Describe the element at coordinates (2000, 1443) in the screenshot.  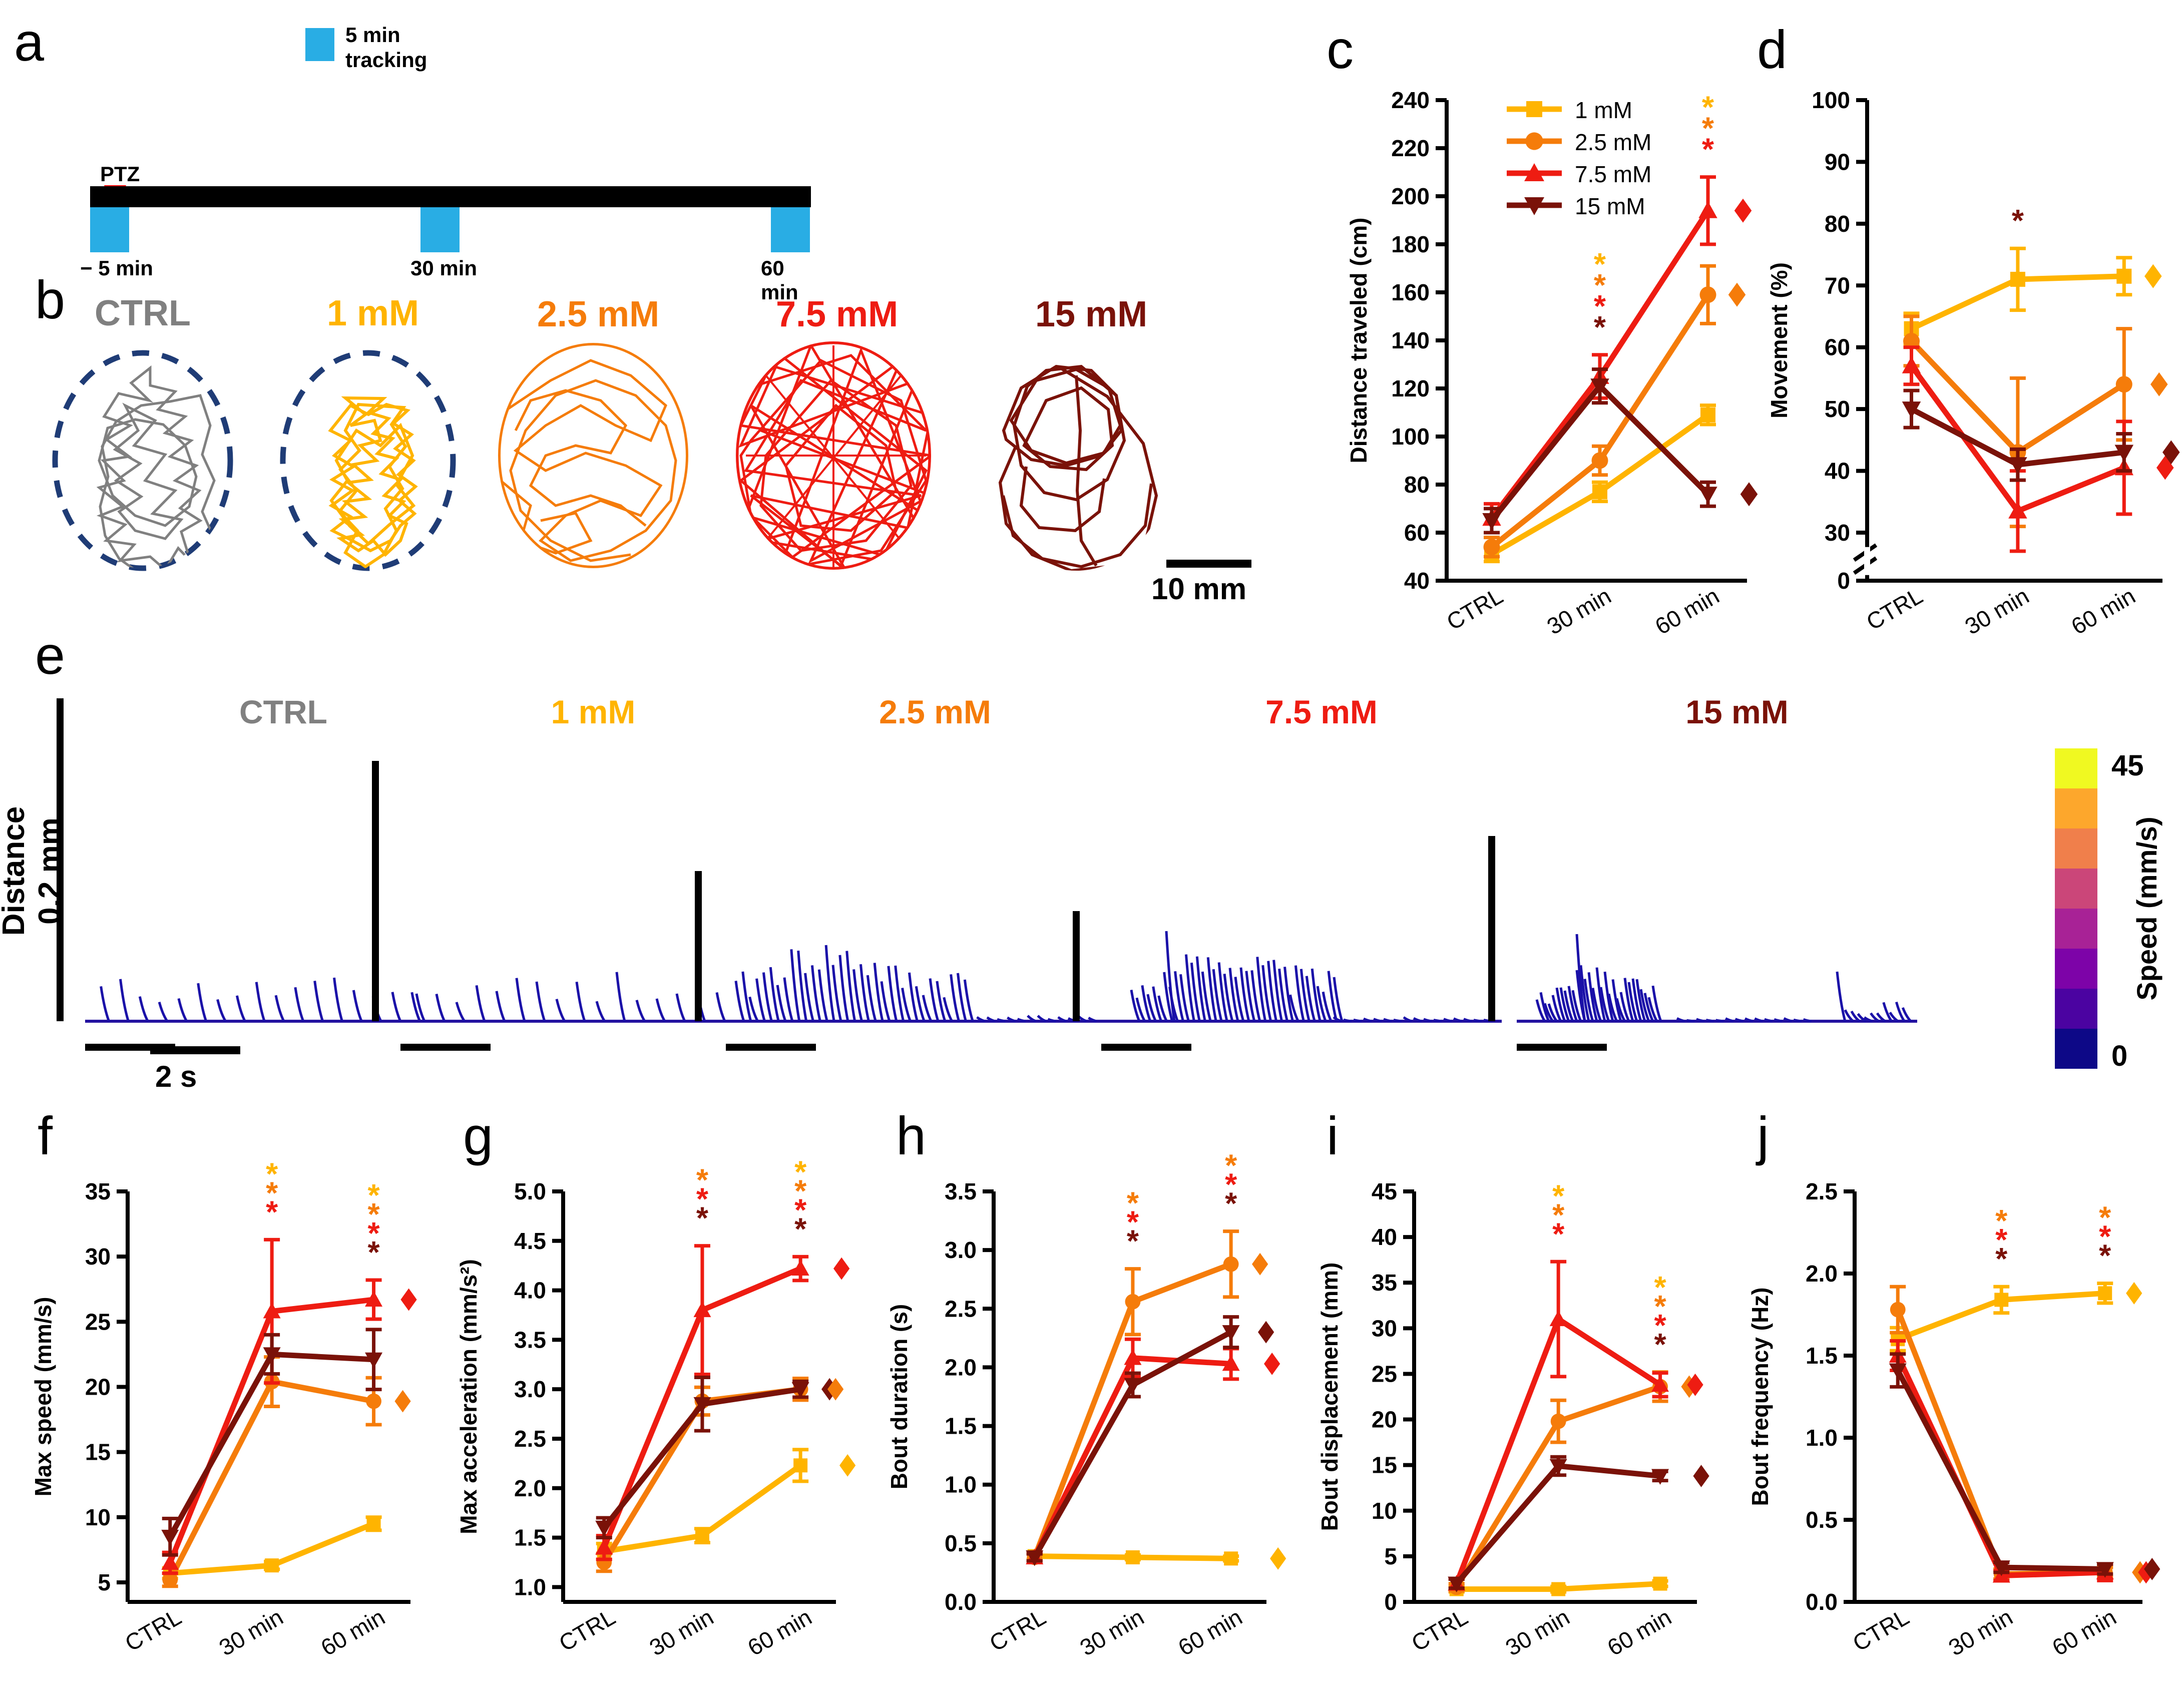
I see `series-line-25mM` at that location.